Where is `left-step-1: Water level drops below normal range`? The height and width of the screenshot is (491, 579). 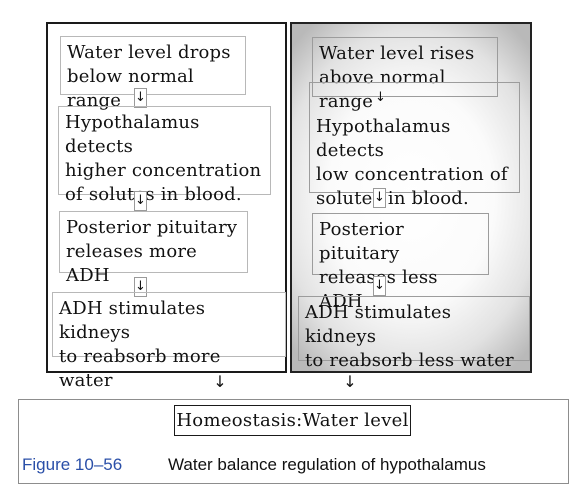
left-step-1: Water level drops below normal range is located at coordinates (153, 73).